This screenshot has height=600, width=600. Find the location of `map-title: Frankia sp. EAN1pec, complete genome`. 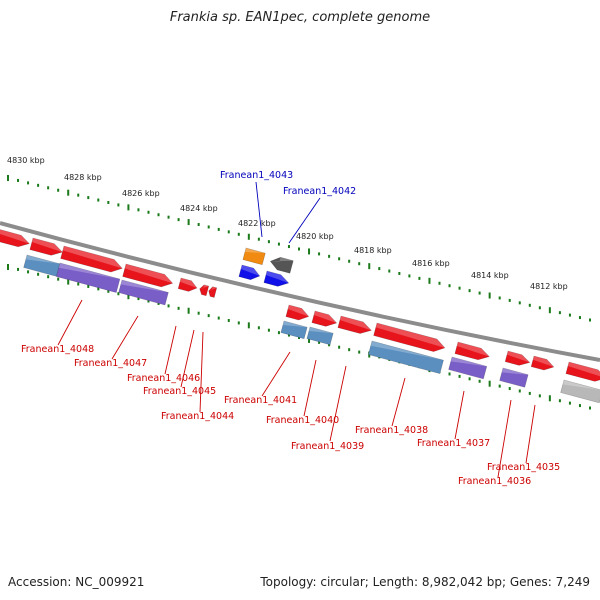

map-title: Frankia sp. EAN1pec, complete genome is located at coordinates (300, 17).